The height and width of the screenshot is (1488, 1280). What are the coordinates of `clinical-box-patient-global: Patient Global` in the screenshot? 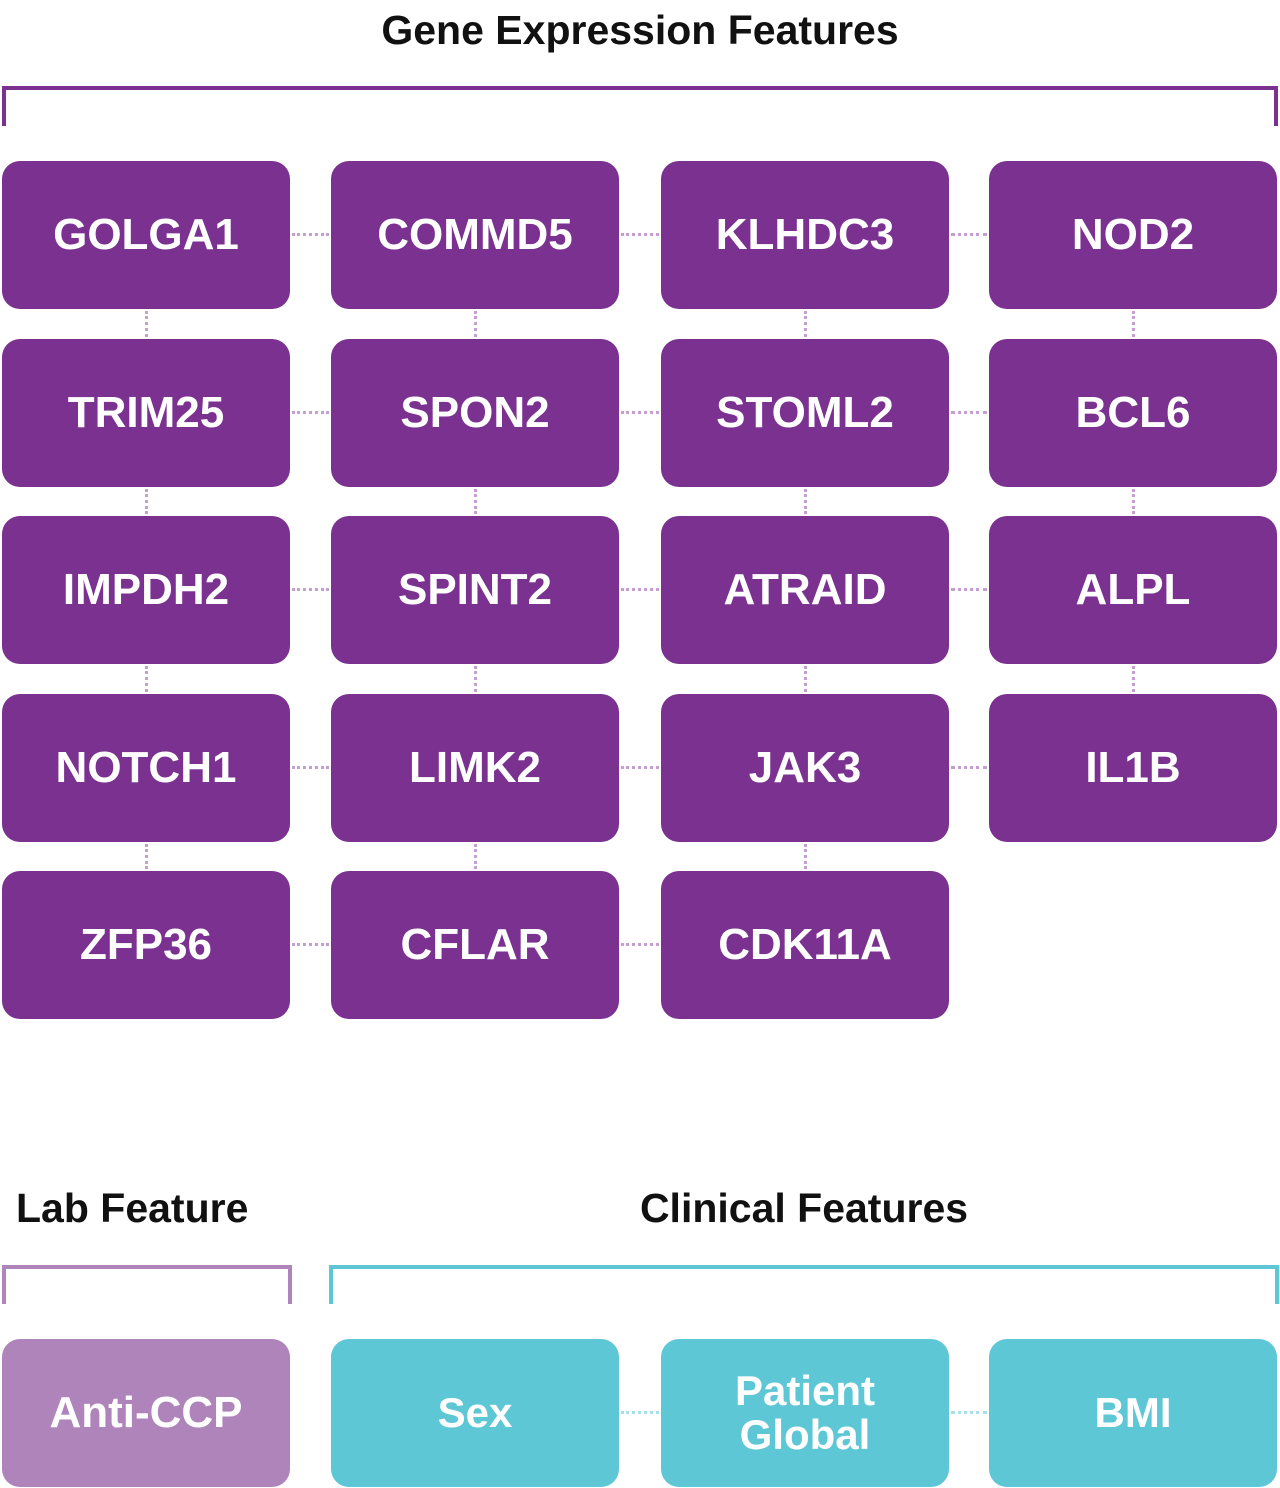 It's located at (805, 1413).